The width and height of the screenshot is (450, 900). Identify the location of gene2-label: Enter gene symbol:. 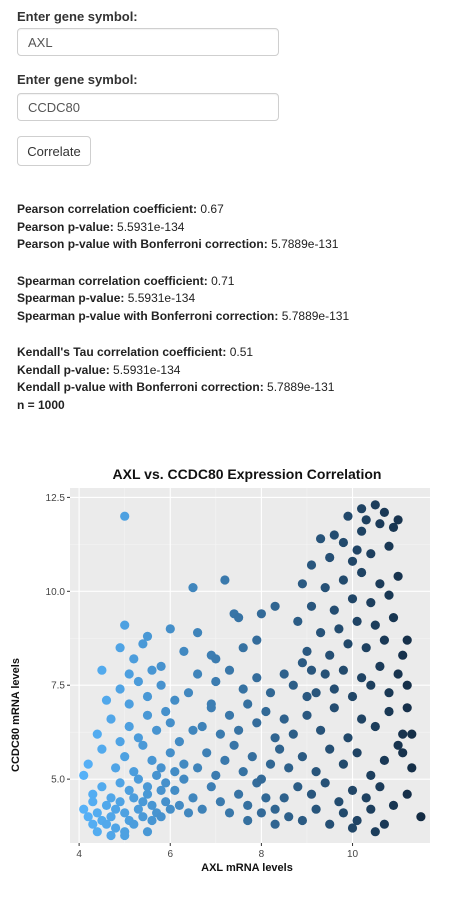
(77, 79).